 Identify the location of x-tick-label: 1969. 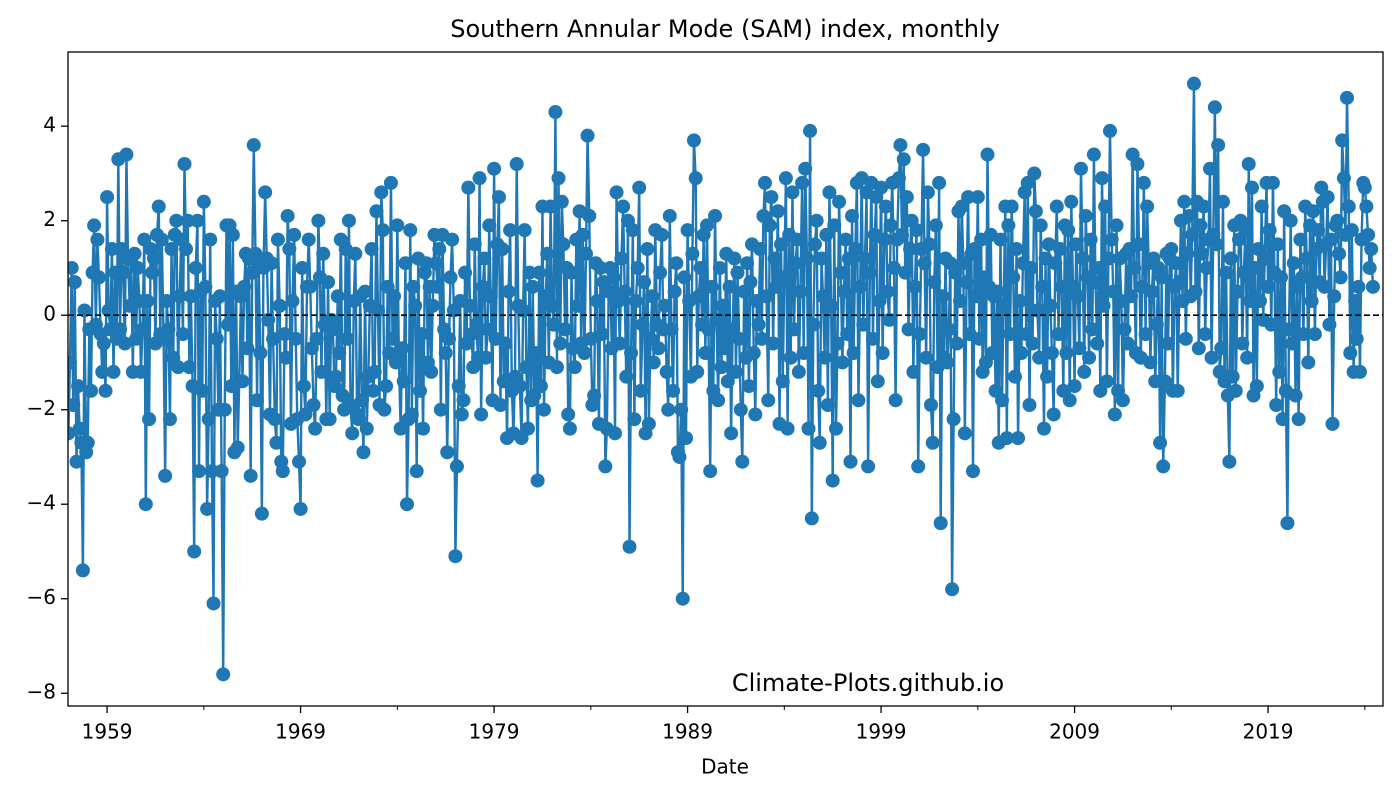
(300, 732).